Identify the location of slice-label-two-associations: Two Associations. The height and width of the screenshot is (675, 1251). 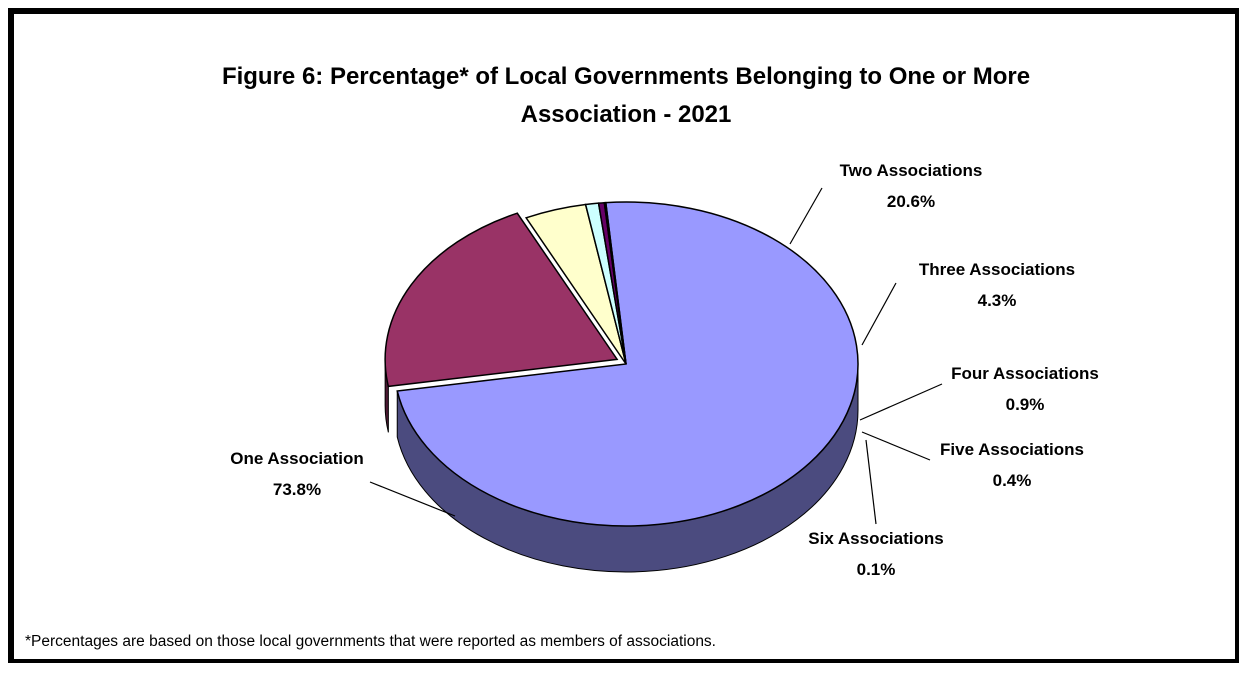
(911, 170).